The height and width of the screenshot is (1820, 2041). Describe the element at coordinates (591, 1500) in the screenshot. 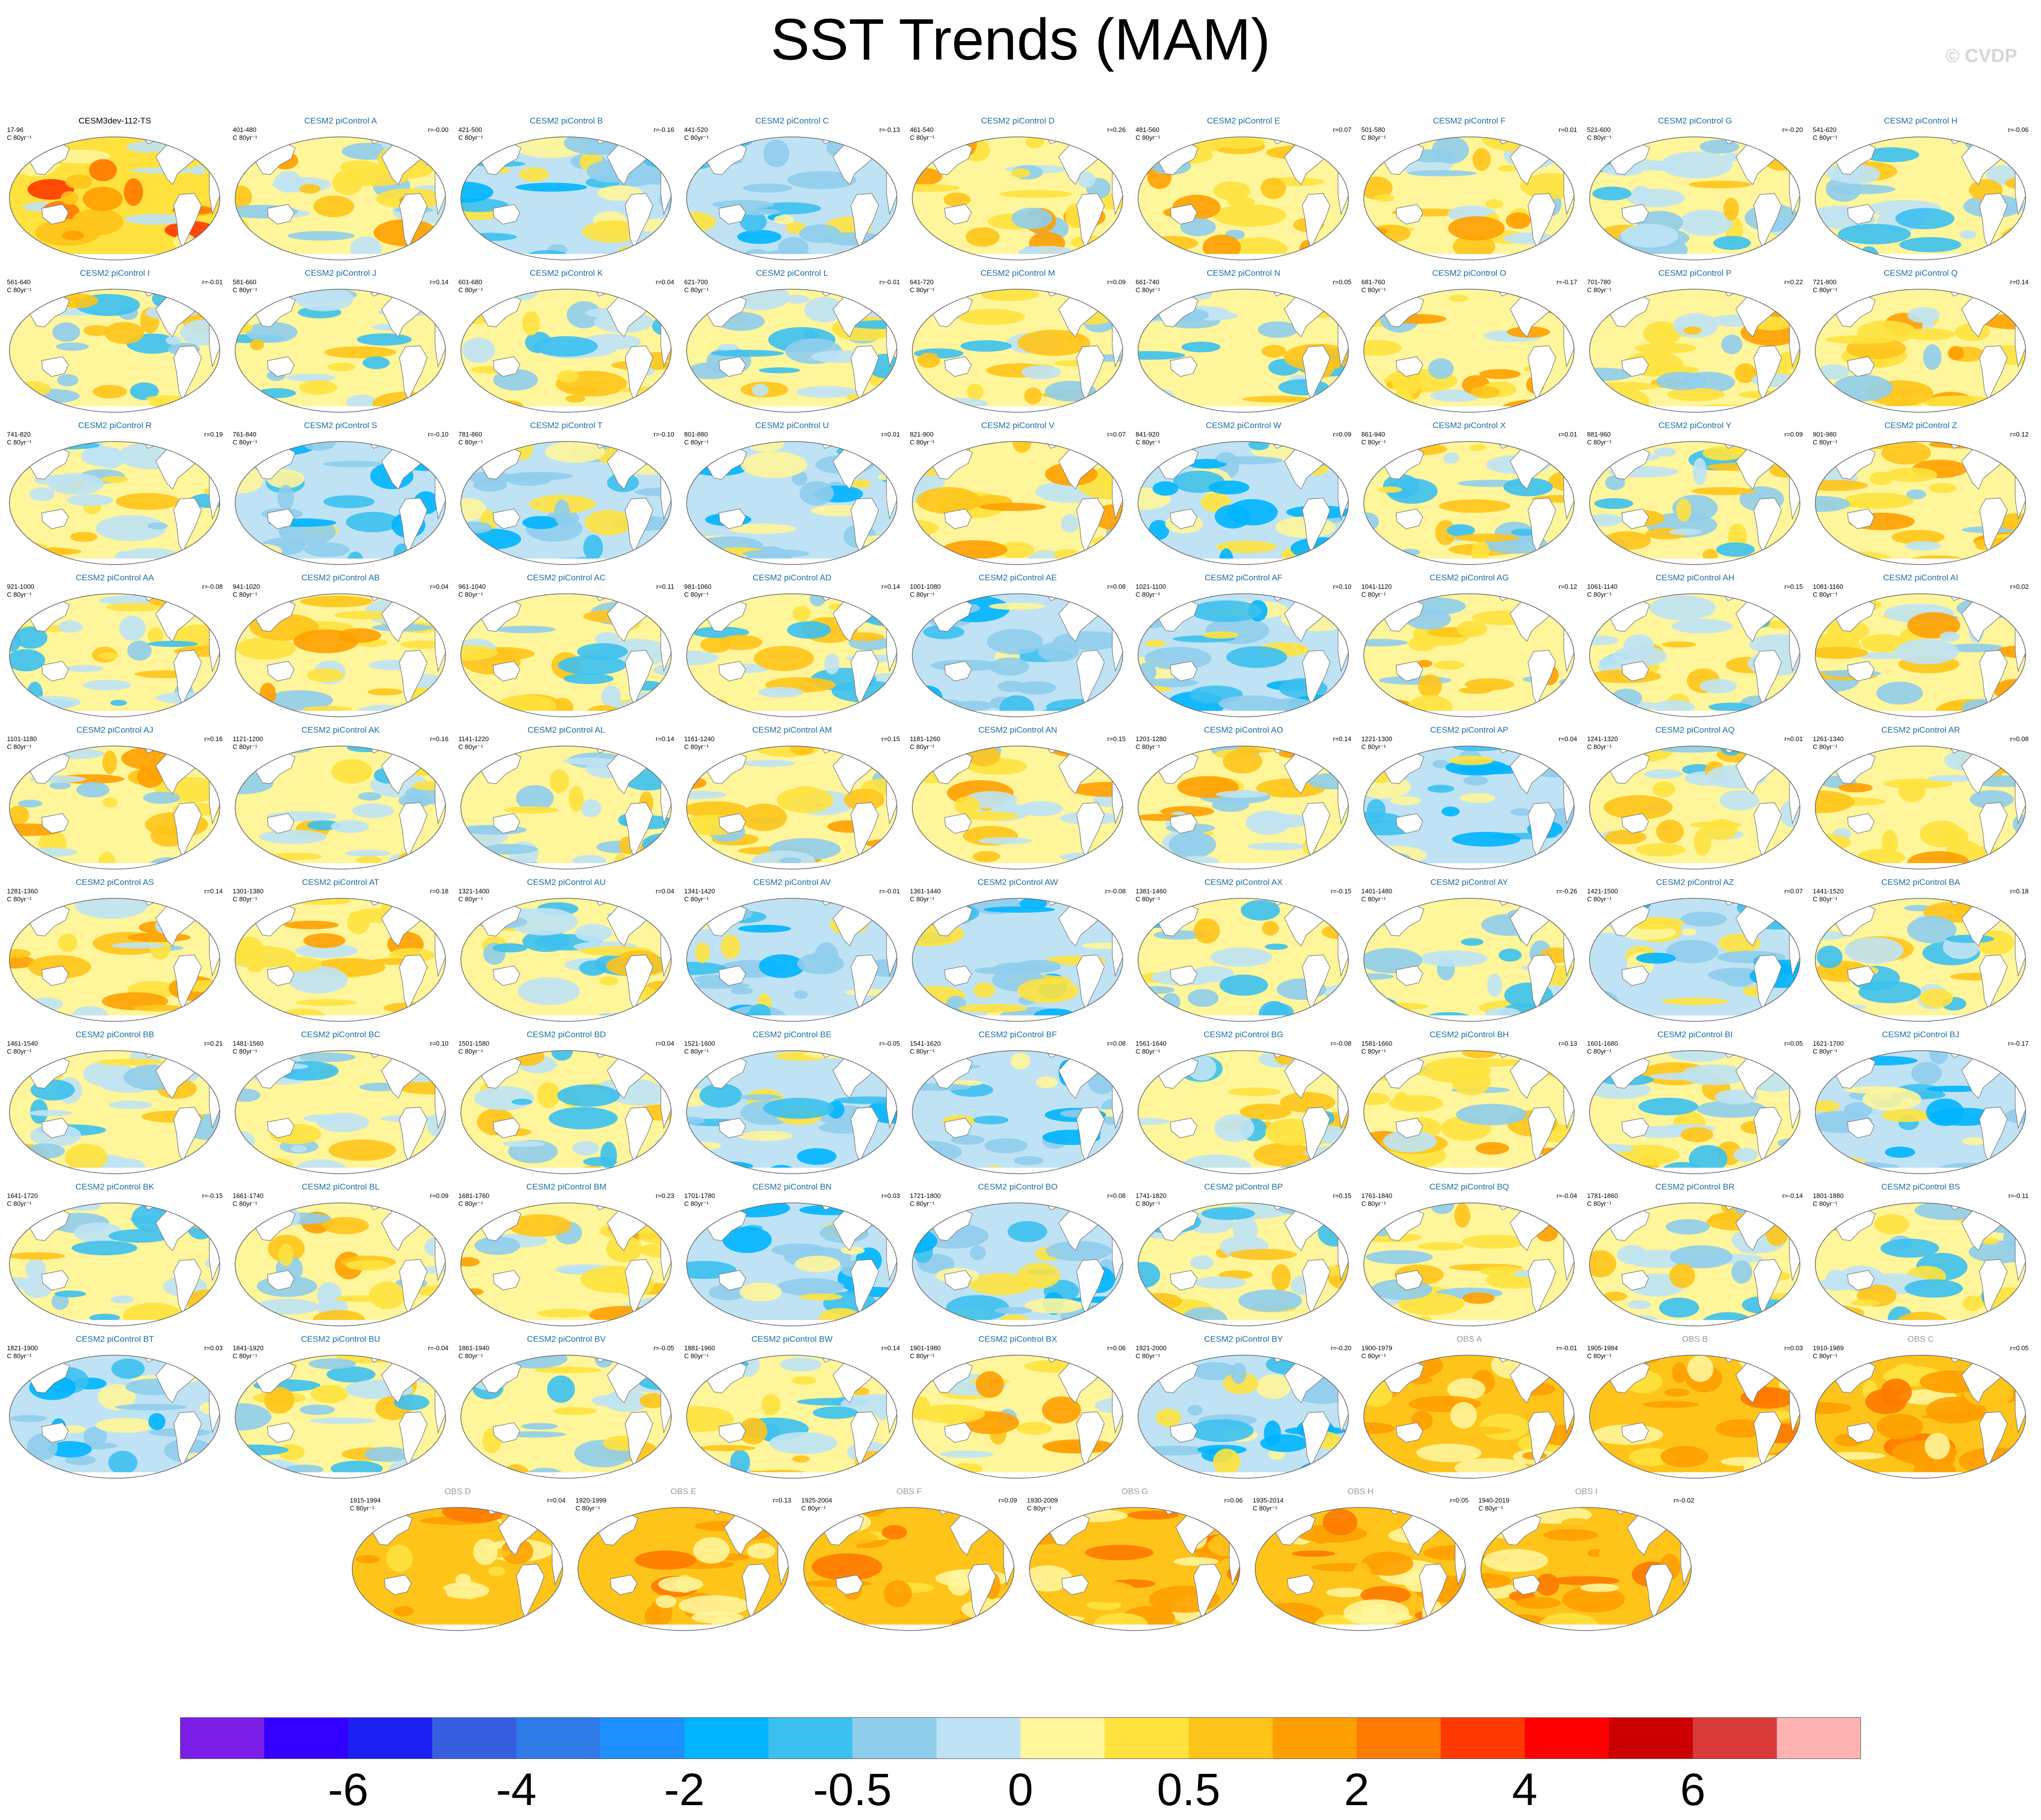

I see `panel-years: 1920-1999` at that location.